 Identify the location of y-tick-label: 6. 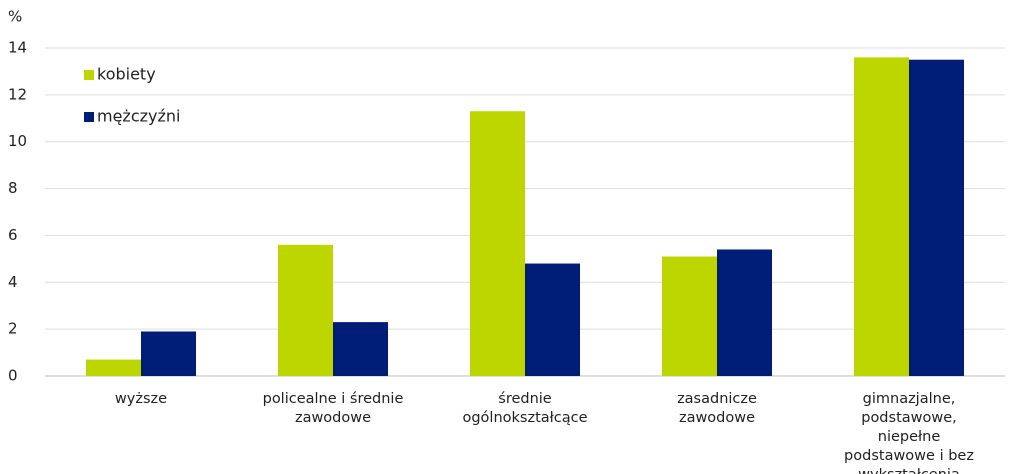
(13, 235).